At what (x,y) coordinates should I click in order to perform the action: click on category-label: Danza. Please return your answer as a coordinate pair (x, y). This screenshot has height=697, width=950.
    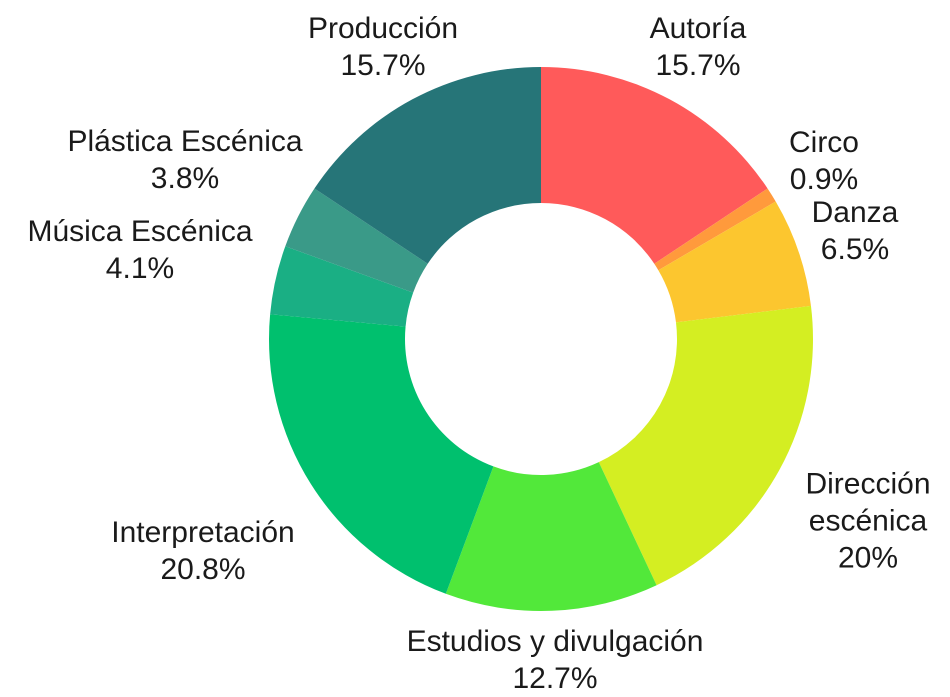
    Looking at the image, I should click on (855, 212).